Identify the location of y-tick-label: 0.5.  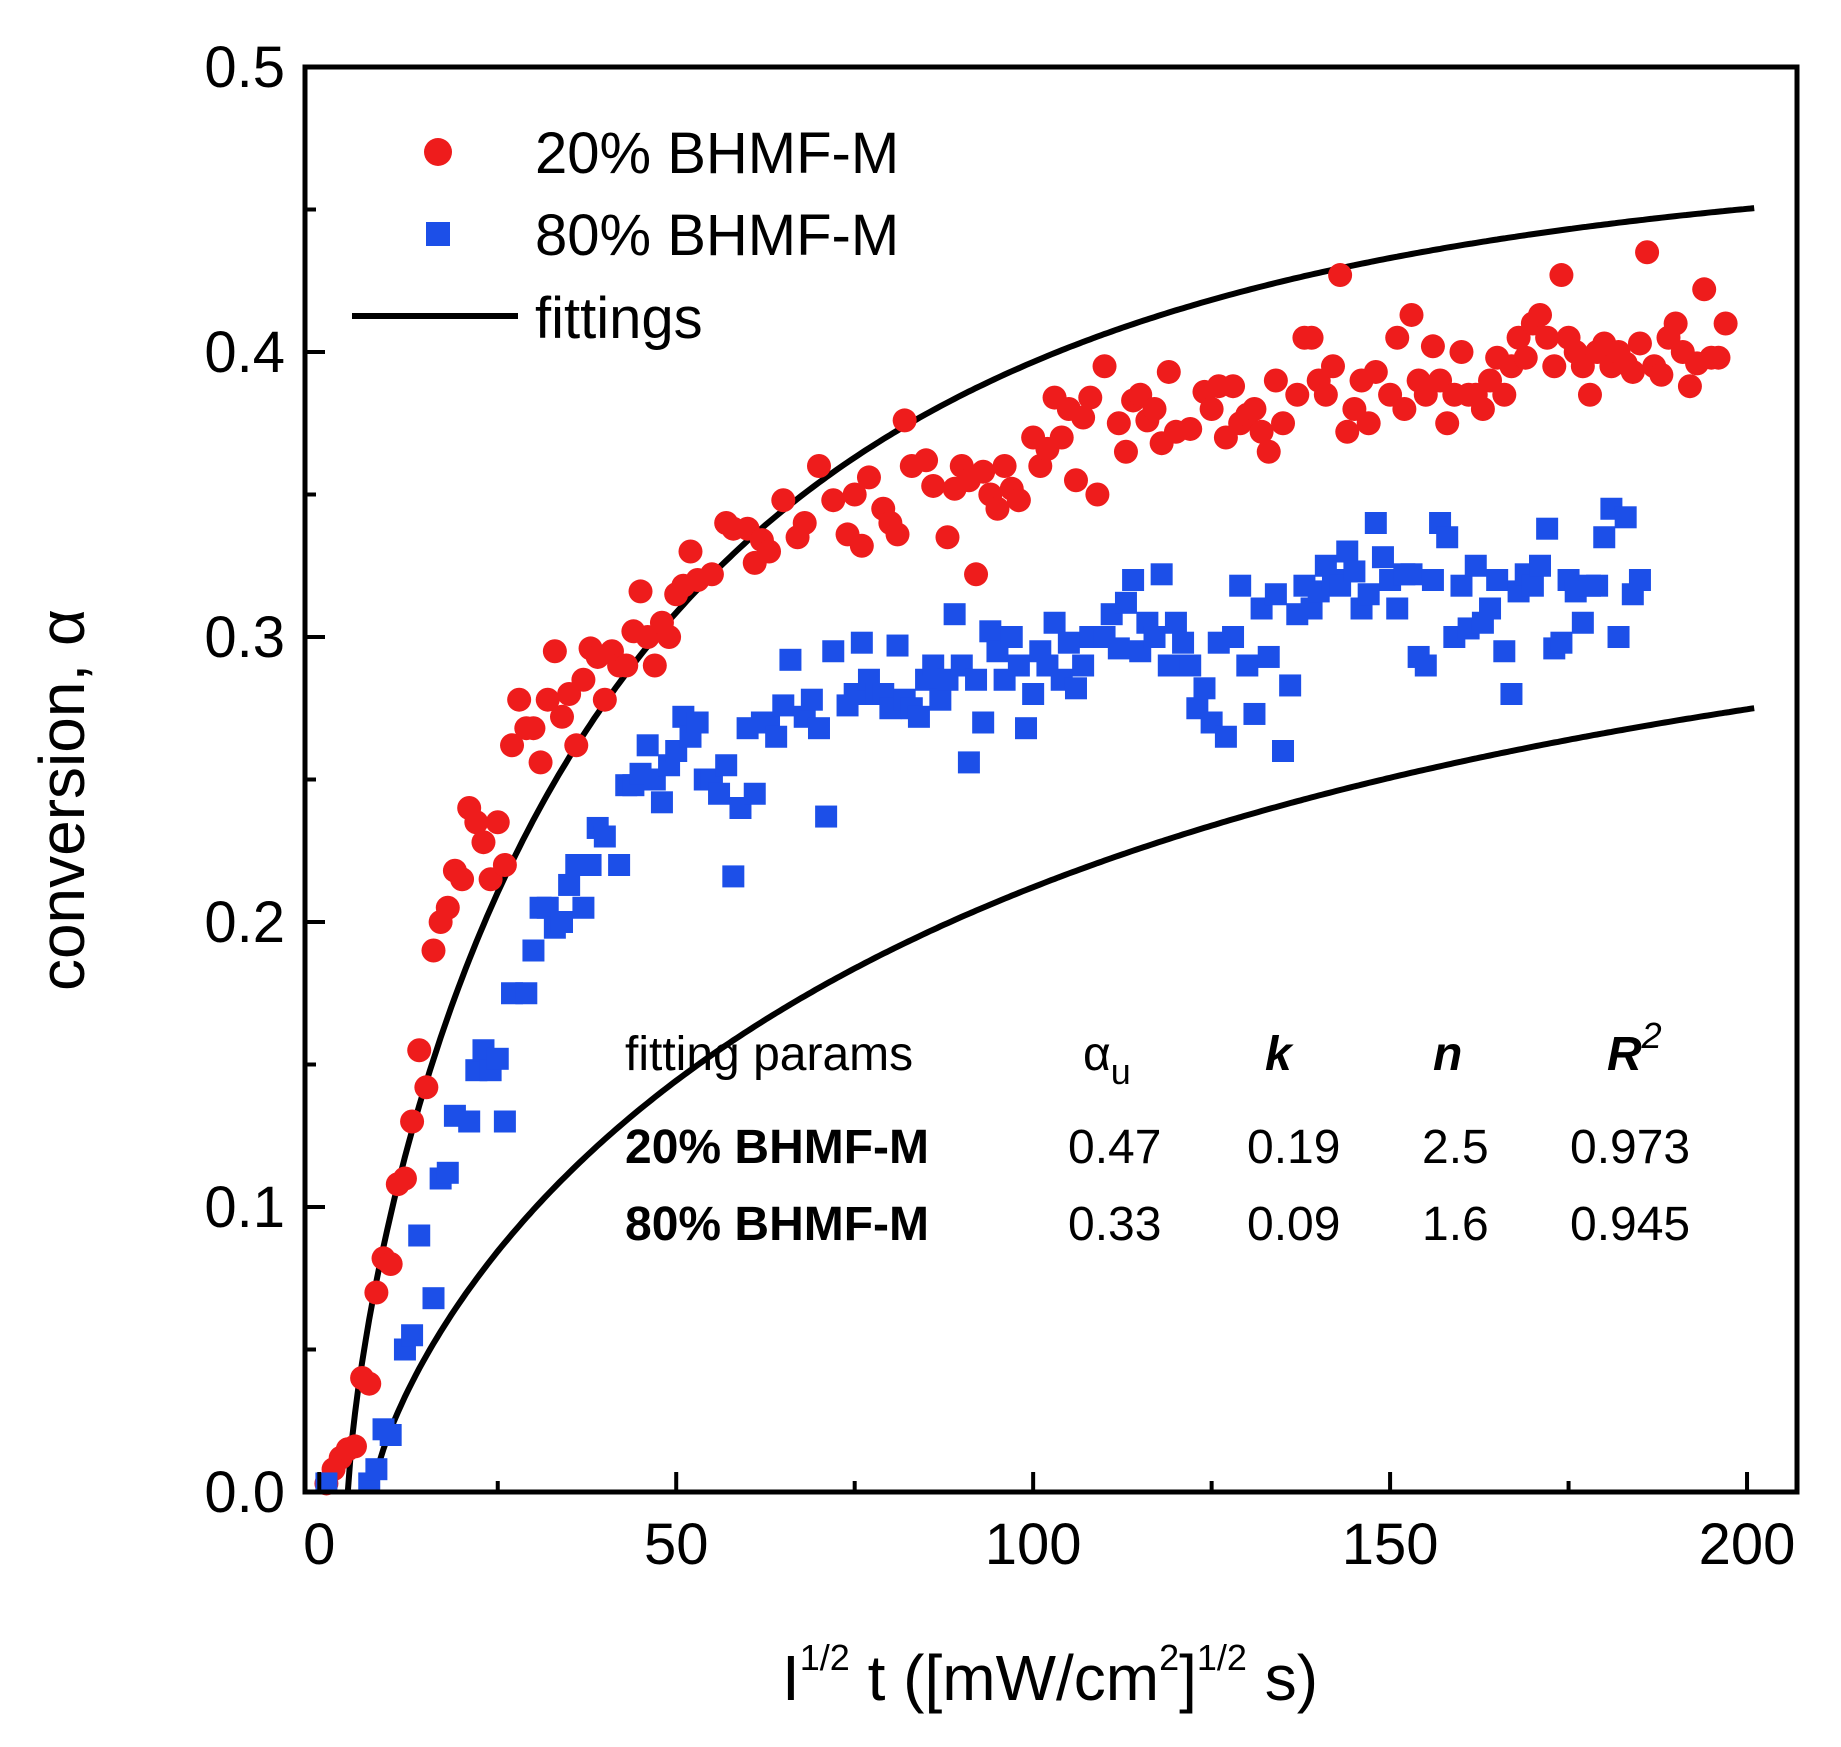
(244, 67).